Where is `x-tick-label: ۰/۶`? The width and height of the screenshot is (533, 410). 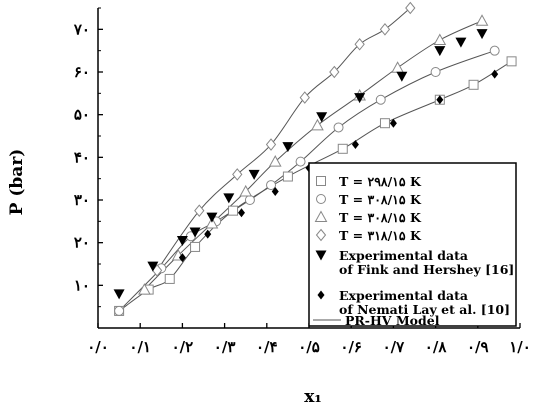
x-tick-label: ۰/۶ is located at coordinates (351, 347).